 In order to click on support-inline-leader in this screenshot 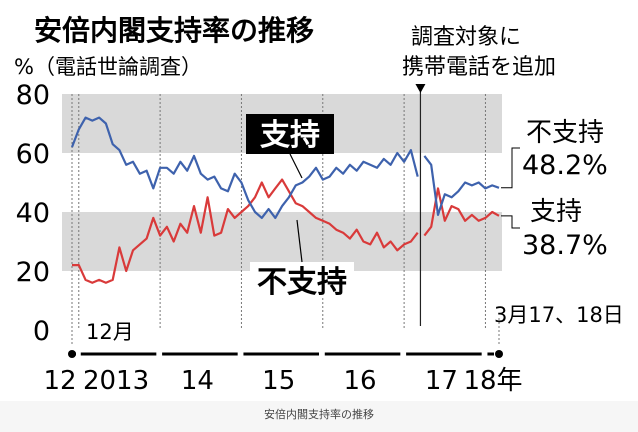, I will do `click(296, 166)`.